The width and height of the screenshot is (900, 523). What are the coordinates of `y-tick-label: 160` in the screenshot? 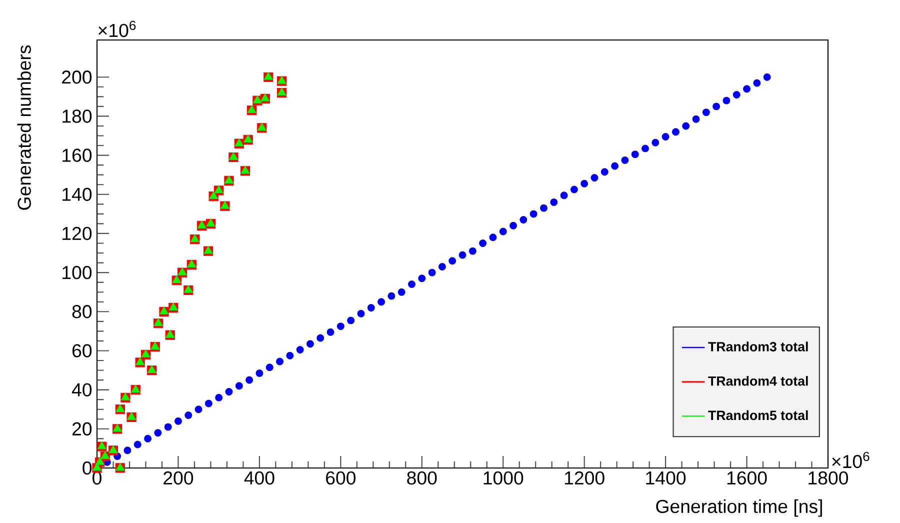 It's located at (77, 155).